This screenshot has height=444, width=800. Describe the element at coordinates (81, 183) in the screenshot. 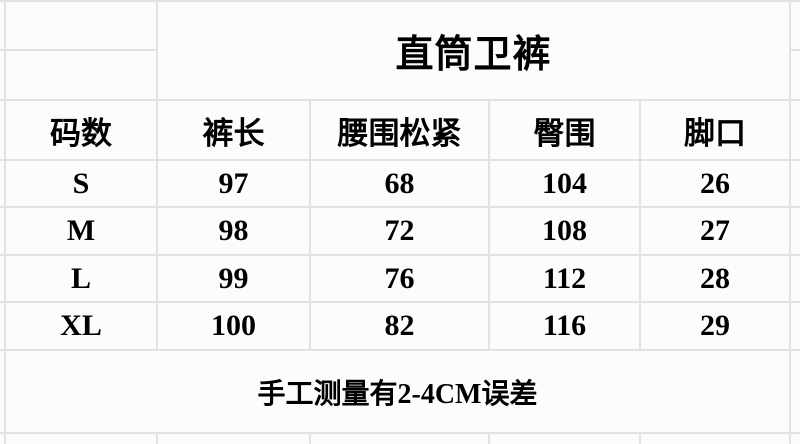

I see `table-row: S` at that location.